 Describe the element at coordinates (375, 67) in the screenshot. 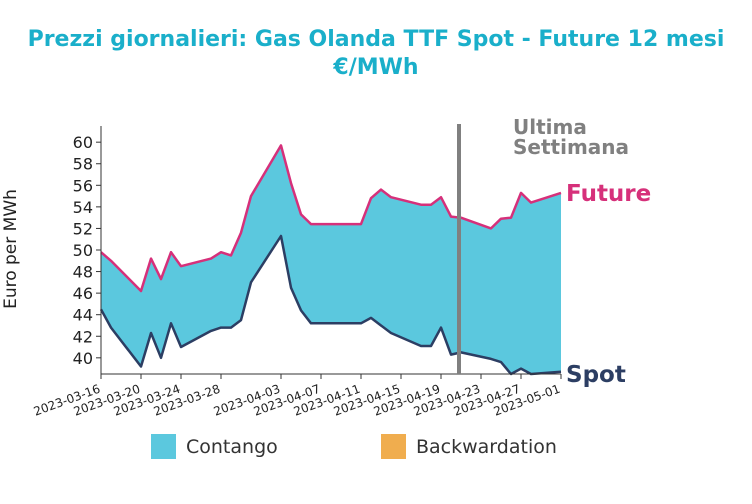

I see `chart-subtitle: €/MWh` at that location.